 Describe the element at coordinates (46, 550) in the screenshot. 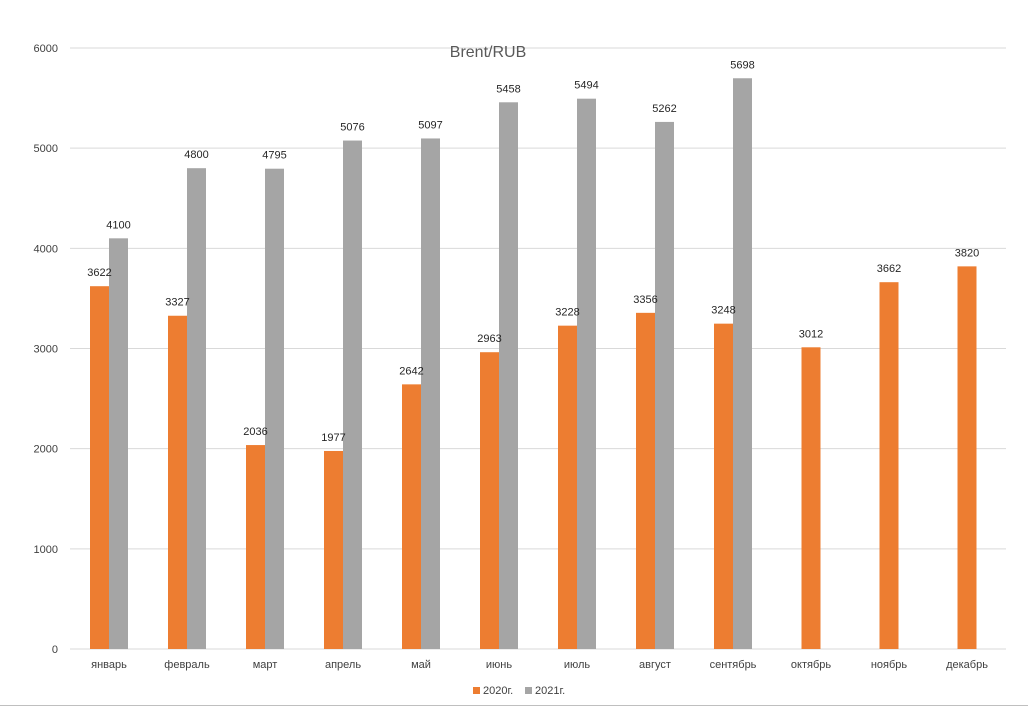

I see `y-tick-label: 1000` at that location.